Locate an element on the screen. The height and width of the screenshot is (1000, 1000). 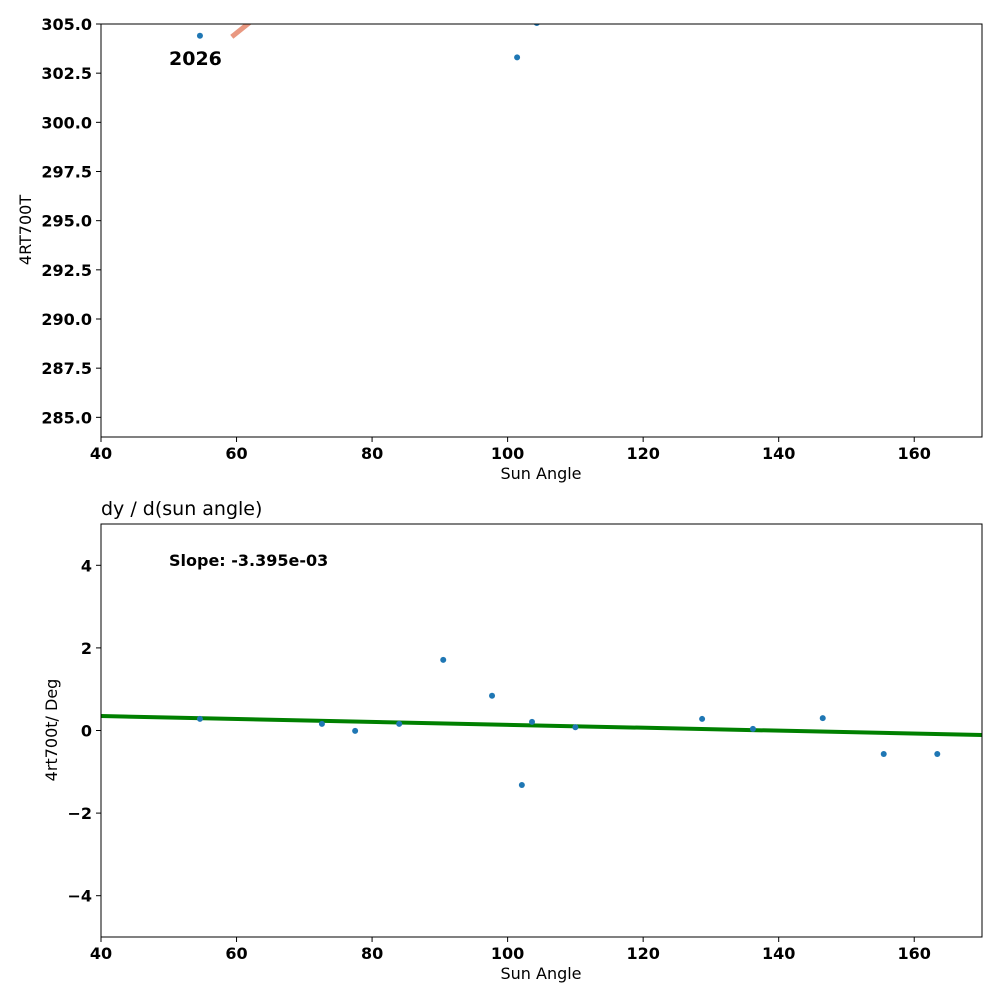
y-tick-label: −2 is located at coordinates (79, 813).